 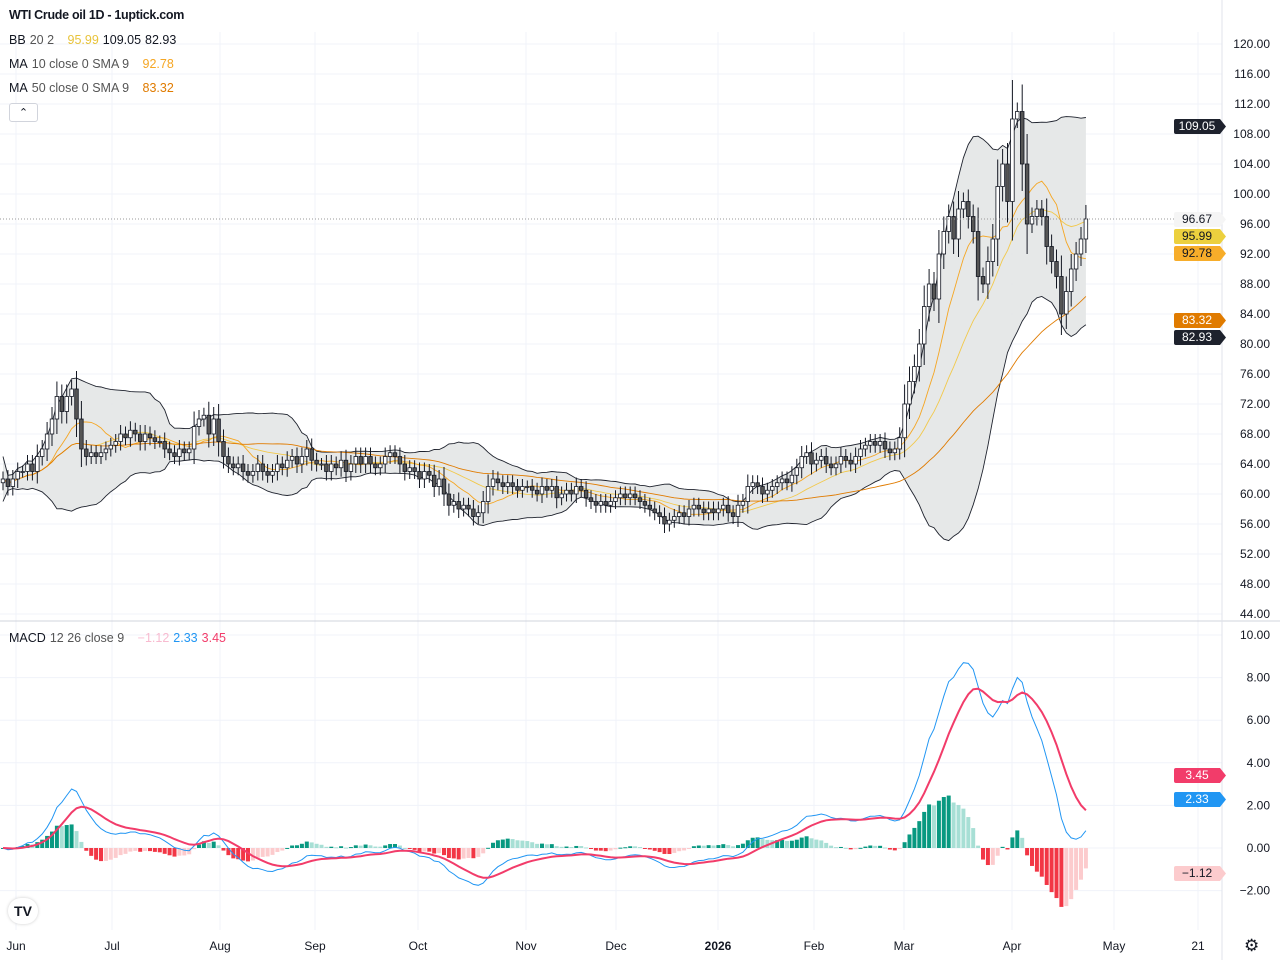 What do you see at coordinates (80, 64) in the screenshot?
I see `ma10-params: 10 close 0 SMA 9` at bounding box center [80, 64].